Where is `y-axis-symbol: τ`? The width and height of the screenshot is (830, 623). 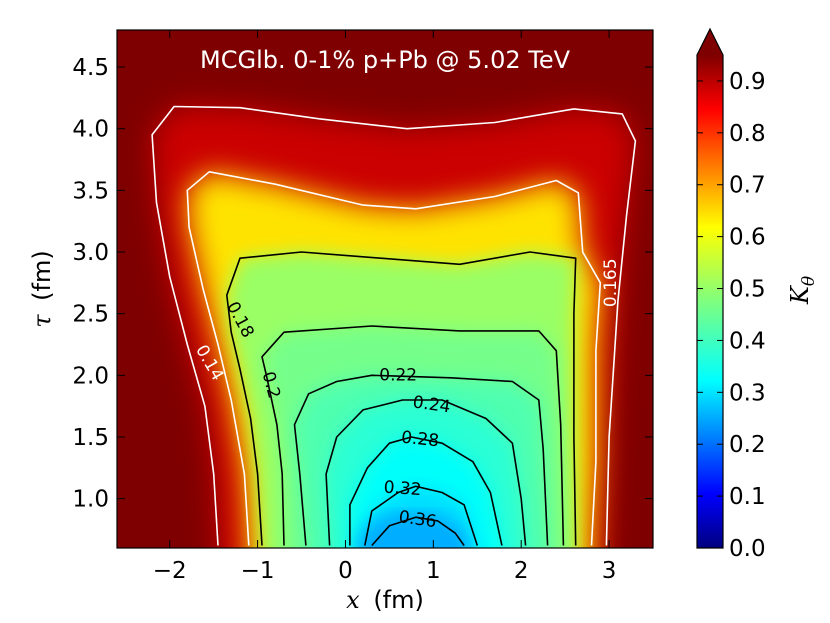 y-axis-symbol: τ is located at coordinates (42, 321).